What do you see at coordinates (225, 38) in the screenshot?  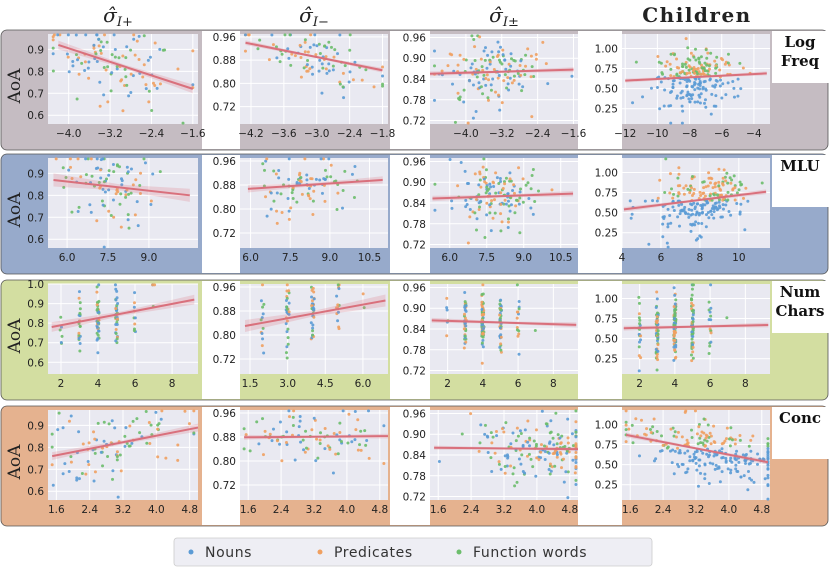 I see `y-tick-label: 0.96` at bounding box center [225, 38].